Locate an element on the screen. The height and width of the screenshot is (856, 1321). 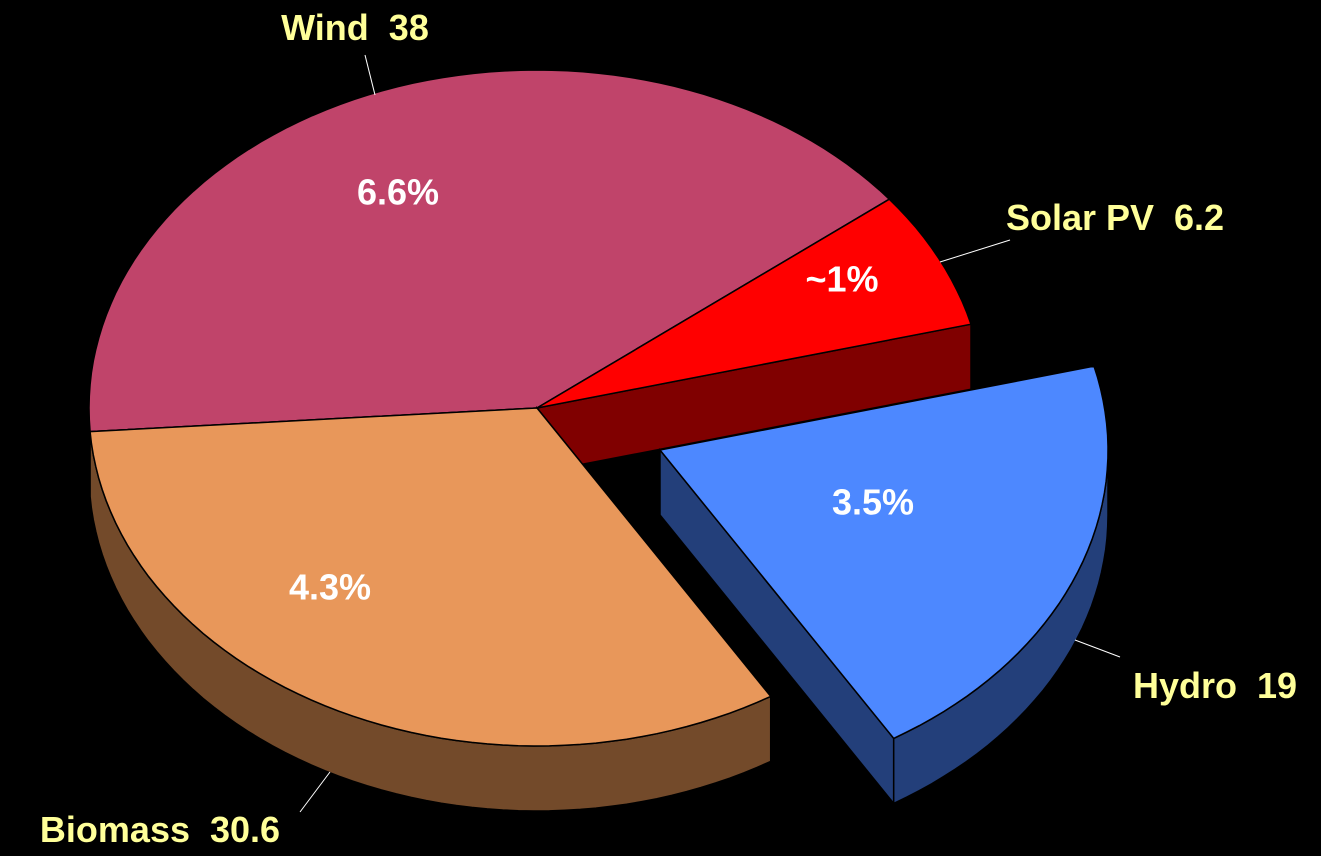
slice-label: Biomass 30.6 is located at coordinates (160, 829).